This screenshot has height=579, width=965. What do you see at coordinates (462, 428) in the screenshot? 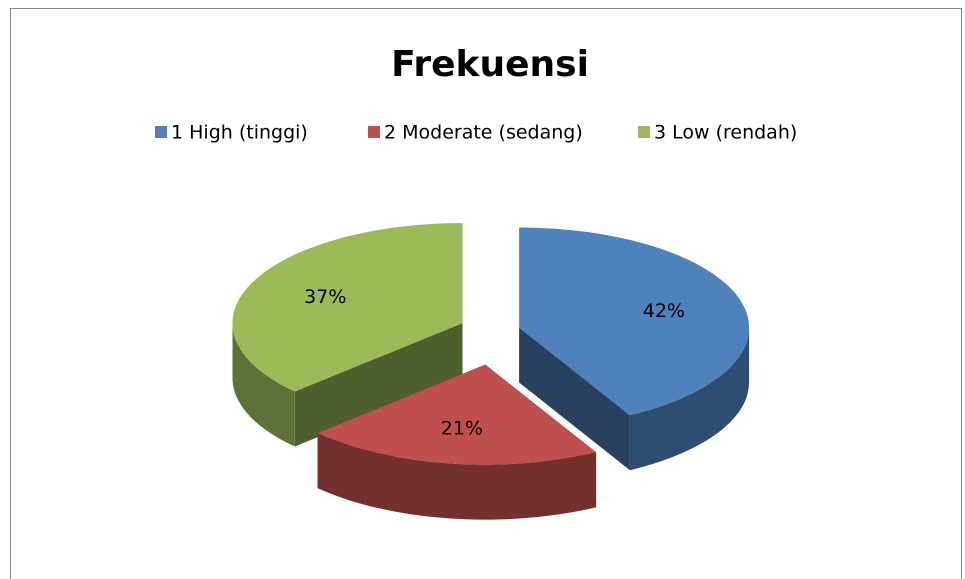
I see `data-label: 21%` at bounding box center [462, 428].